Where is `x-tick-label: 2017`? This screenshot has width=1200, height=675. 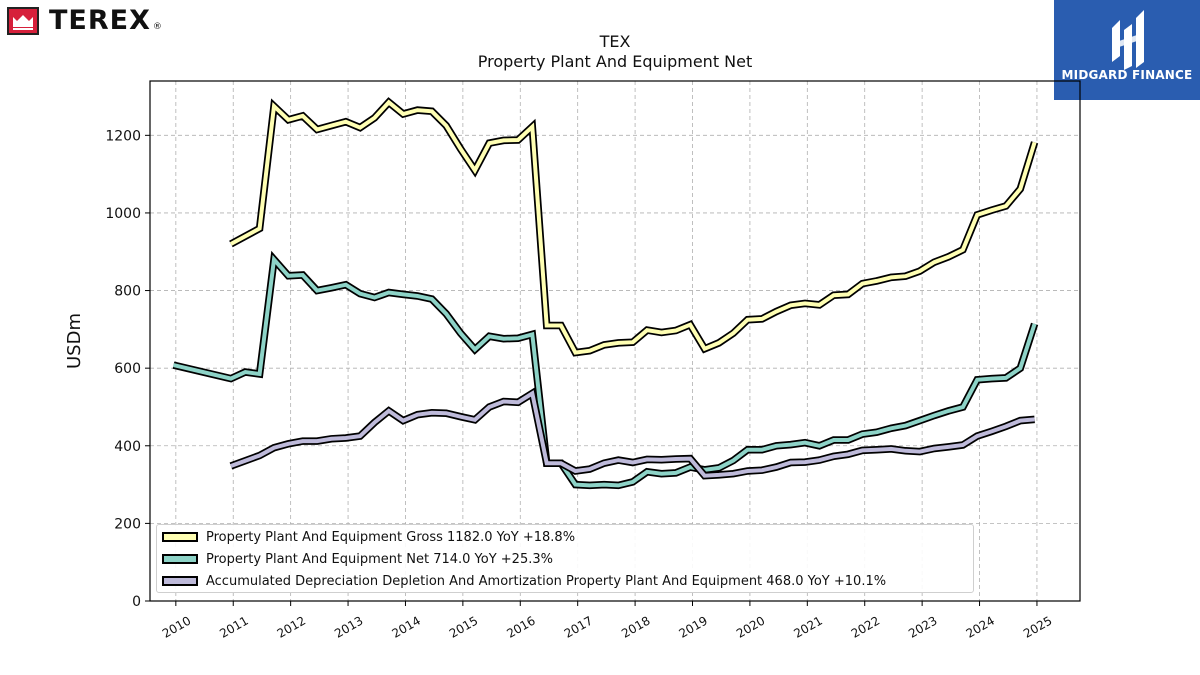
x-tick-label: 2017 is located at coordinates (578, 626).